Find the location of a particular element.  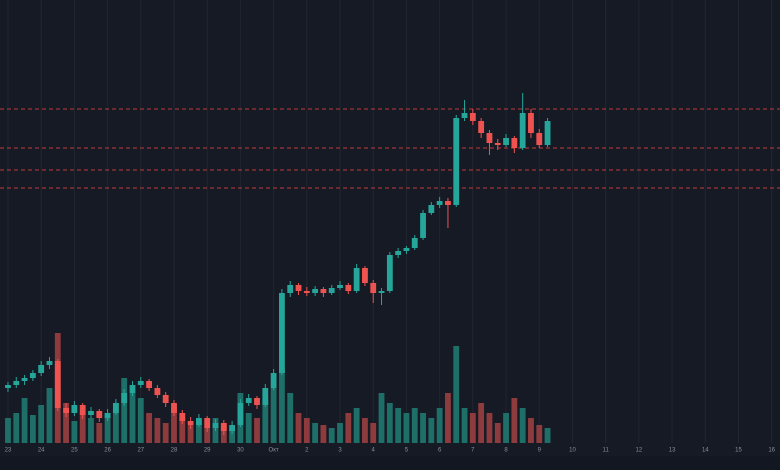

x-tick-label: 9 is located at coordinates (540, 451).